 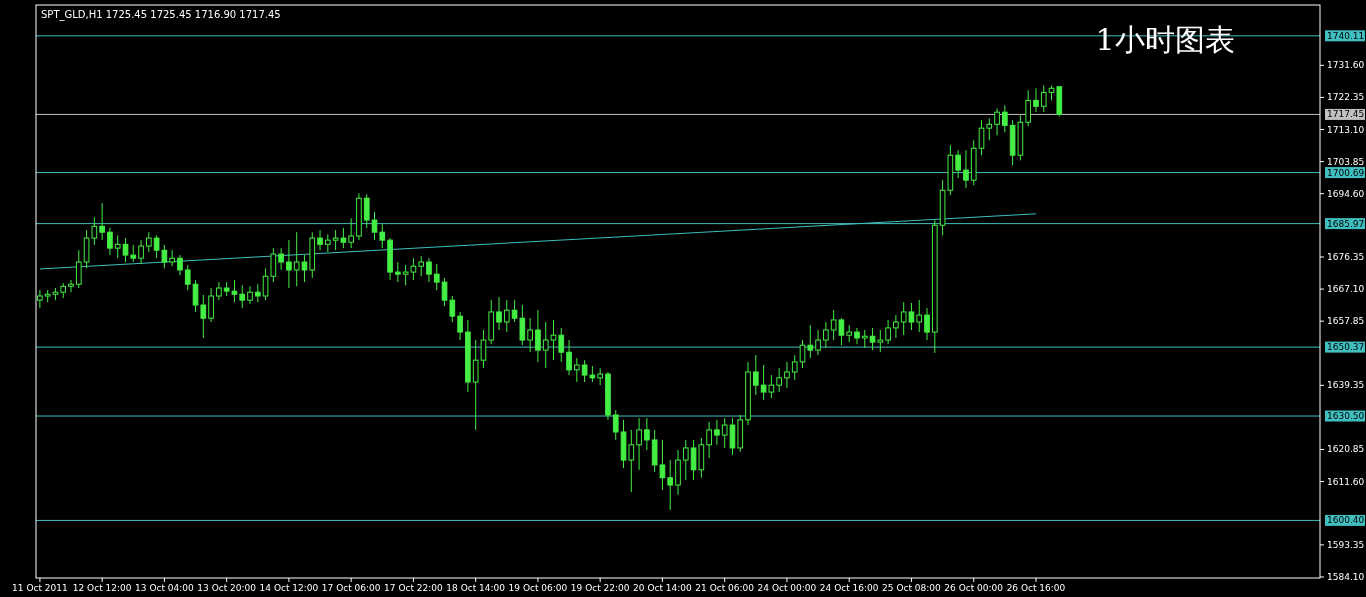 I want to click on ref-line-label: 1717.45, so click(x=1346, y=114).